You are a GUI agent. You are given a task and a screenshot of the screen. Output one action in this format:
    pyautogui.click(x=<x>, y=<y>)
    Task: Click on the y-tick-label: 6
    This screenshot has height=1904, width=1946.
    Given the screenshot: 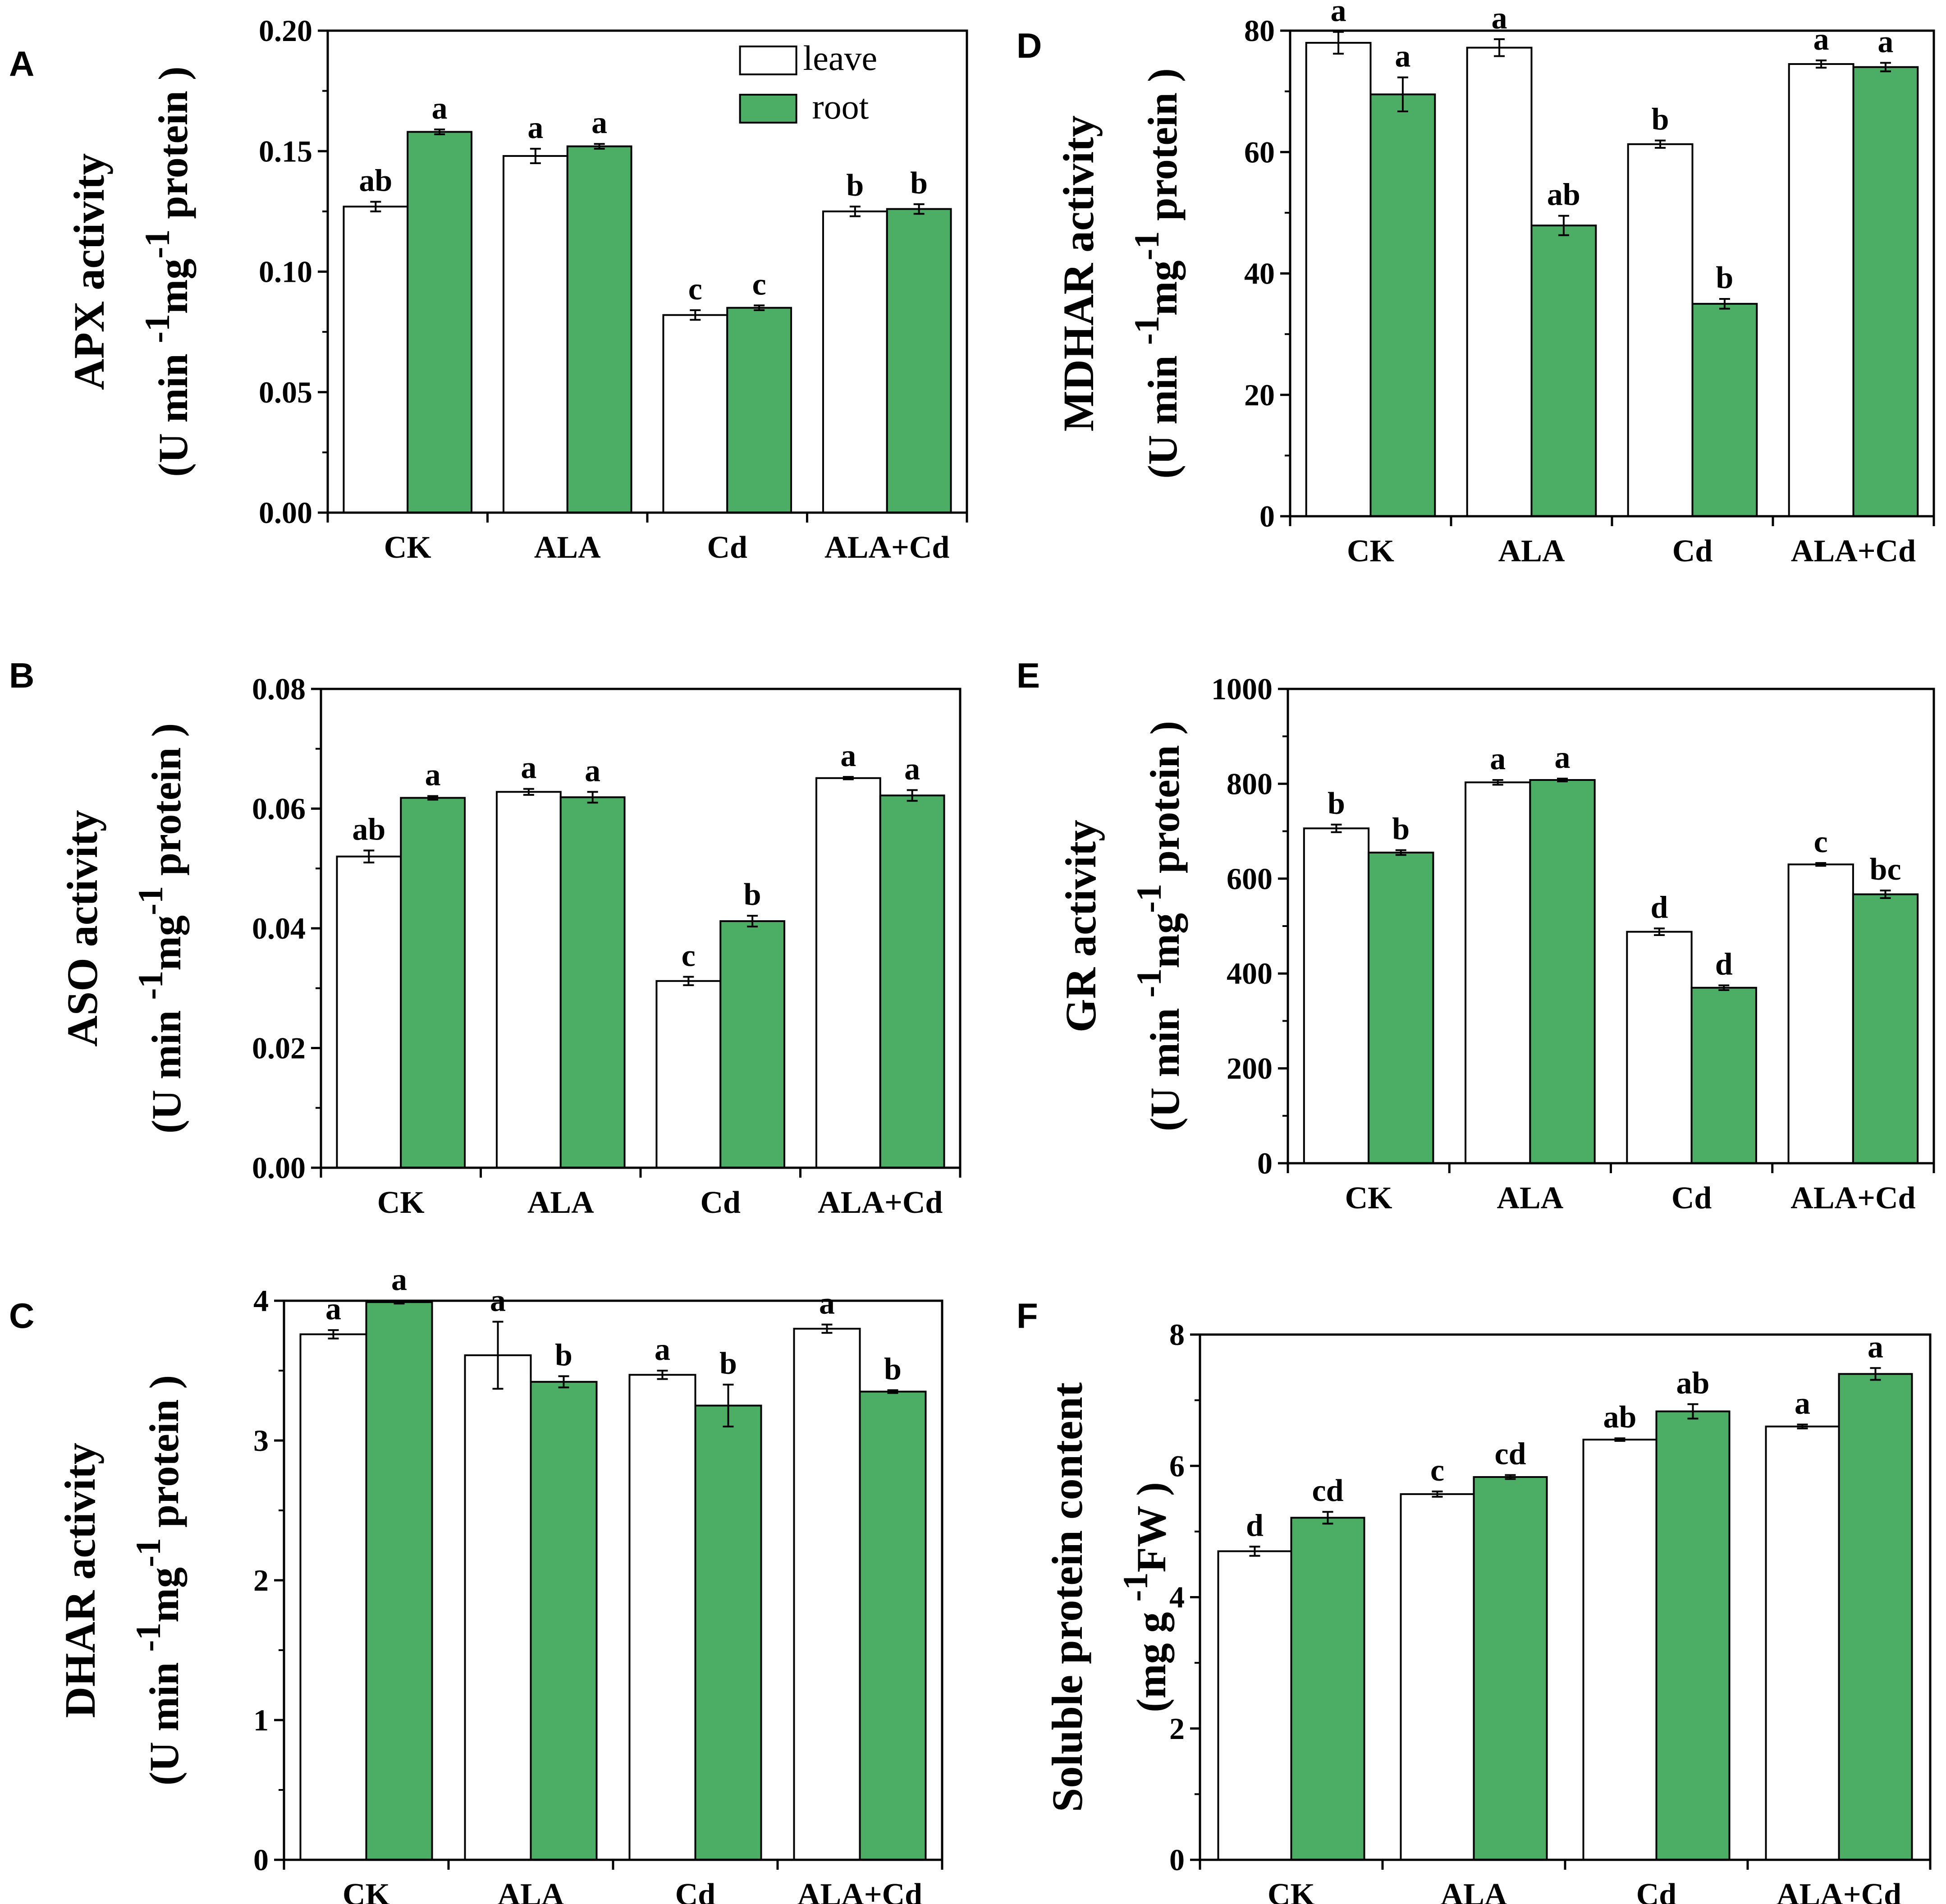 What is the action you would take?
    pyautogui.click(x=1177, y=1466)
    